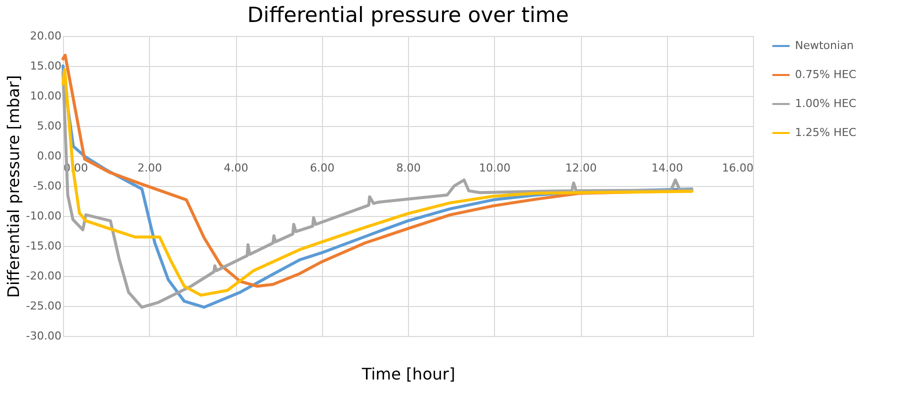 This screenshot has height=406, width=901. What do you see at coordinates (494, 168) in the screenshot?
I see `x-tick-label: 10.00` at bounding box center [494, 168].